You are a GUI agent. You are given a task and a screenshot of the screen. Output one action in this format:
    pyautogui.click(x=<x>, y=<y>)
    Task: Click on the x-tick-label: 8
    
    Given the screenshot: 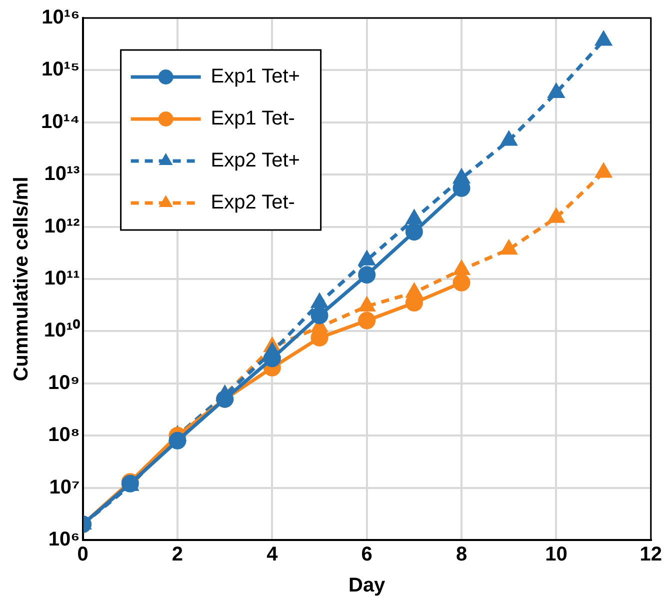 What is the action you would take?
    pyautogui.click(x=462, y=555)
    